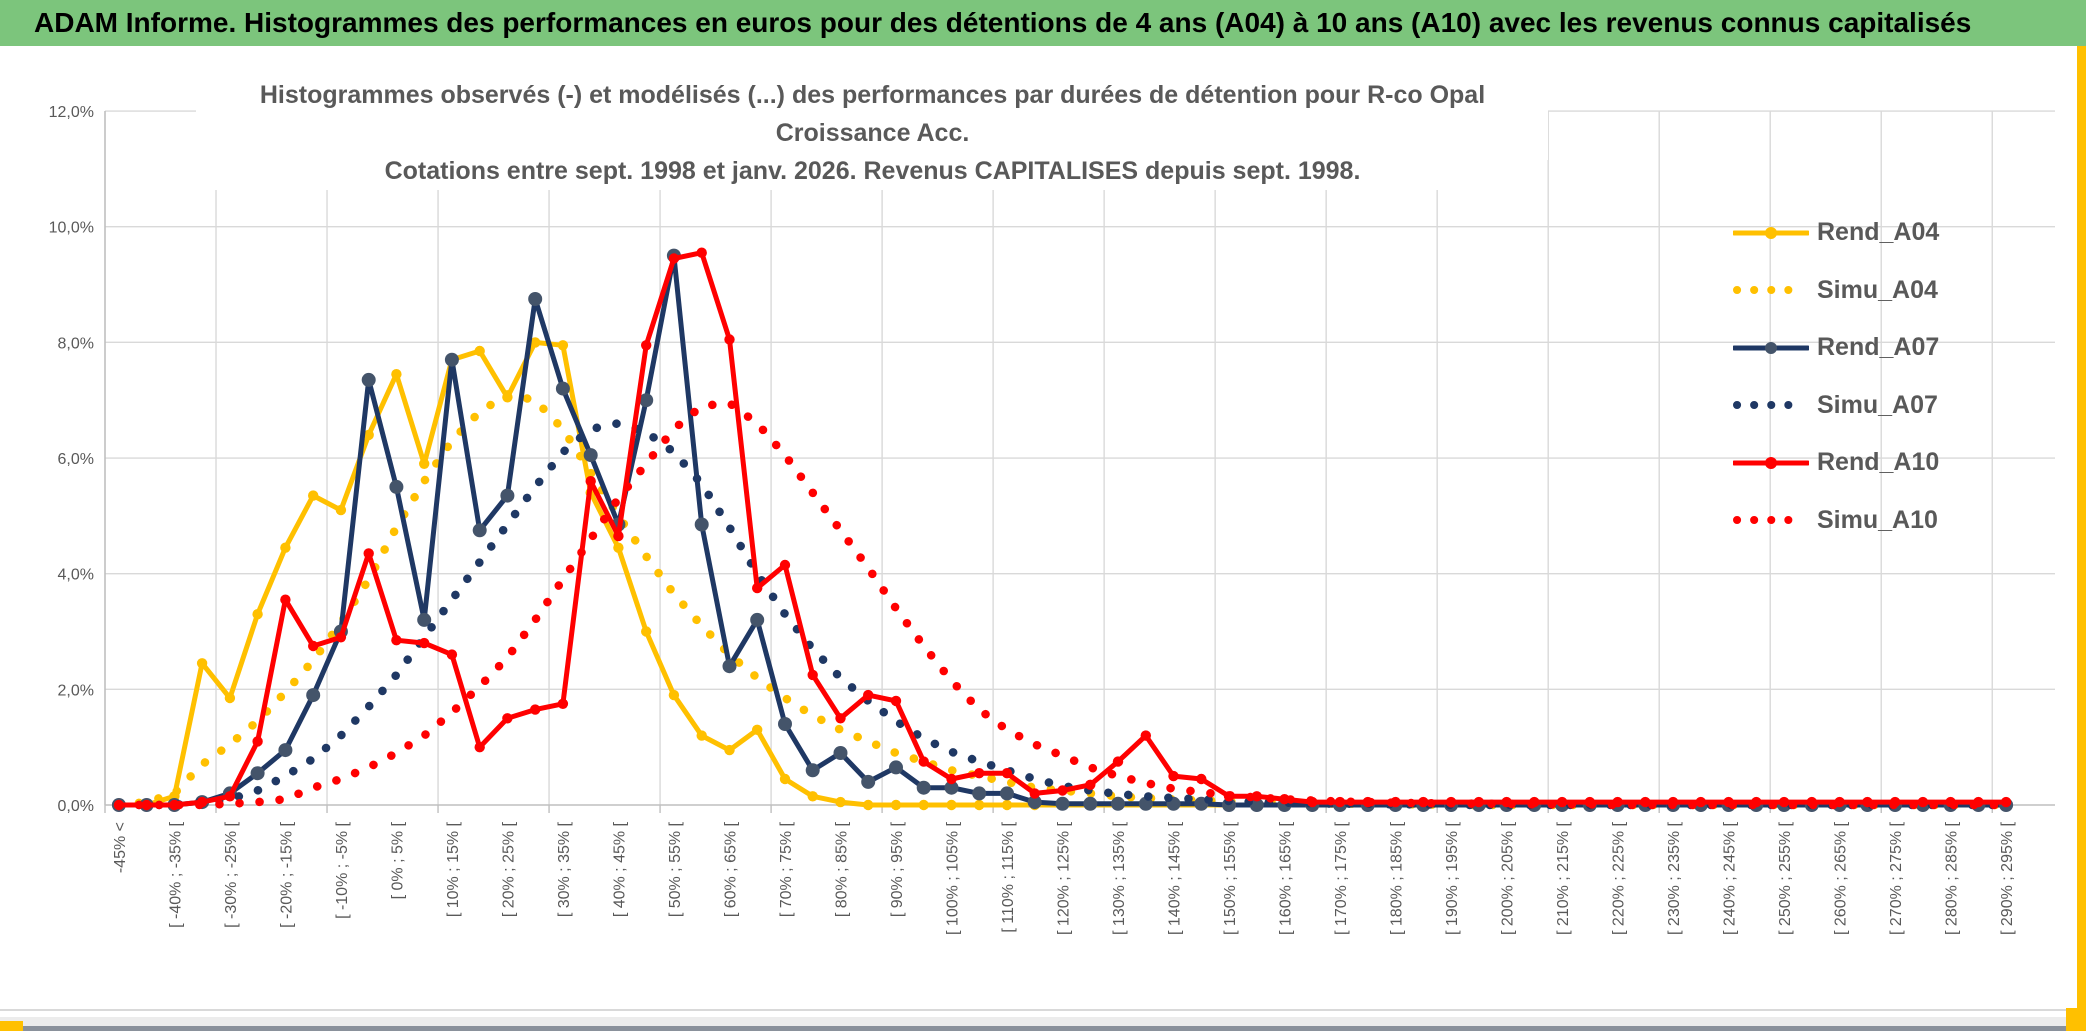 The height and width of the screenshot is (1031, 2086). Describe the element at coordinates (1771, 462) in the screenshot. I see `rend-a10-line-icon` at that location.